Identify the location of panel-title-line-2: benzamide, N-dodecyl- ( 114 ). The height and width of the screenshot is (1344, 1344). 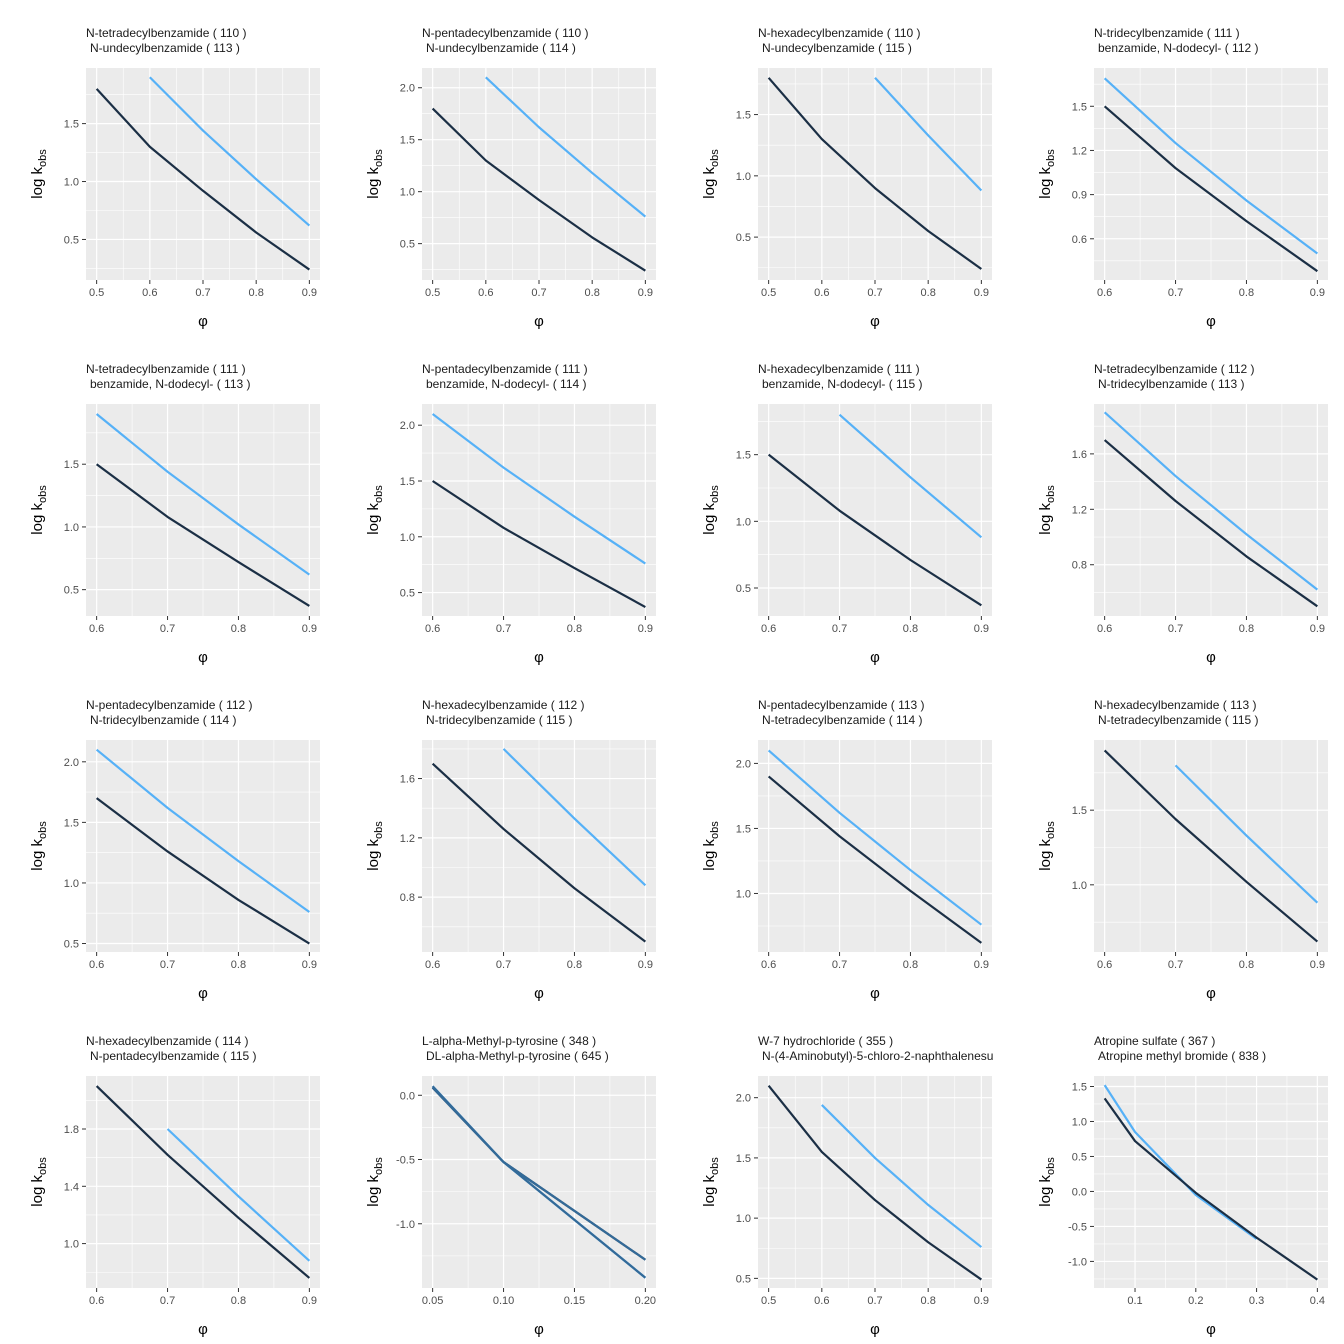
(506, 383).